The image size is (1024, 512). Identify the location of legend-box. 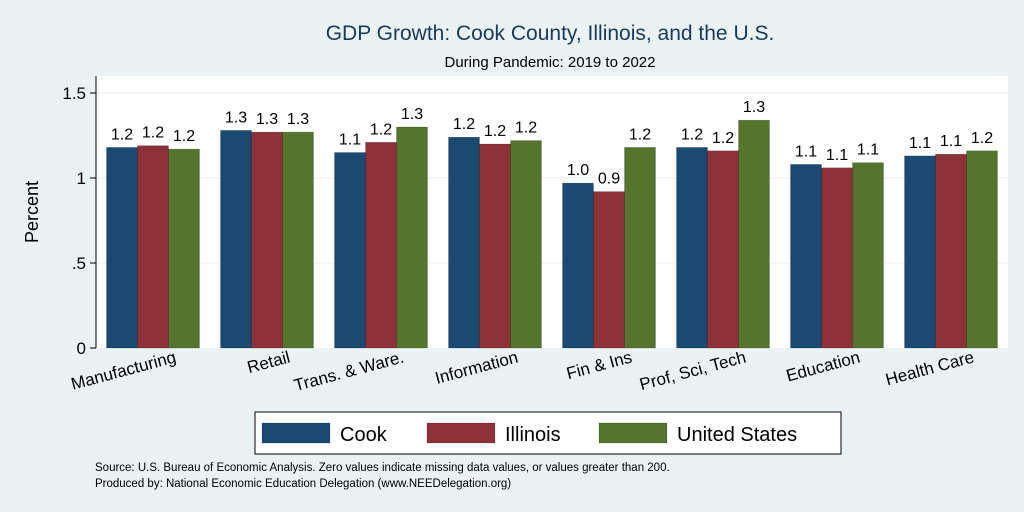
(548, 433).